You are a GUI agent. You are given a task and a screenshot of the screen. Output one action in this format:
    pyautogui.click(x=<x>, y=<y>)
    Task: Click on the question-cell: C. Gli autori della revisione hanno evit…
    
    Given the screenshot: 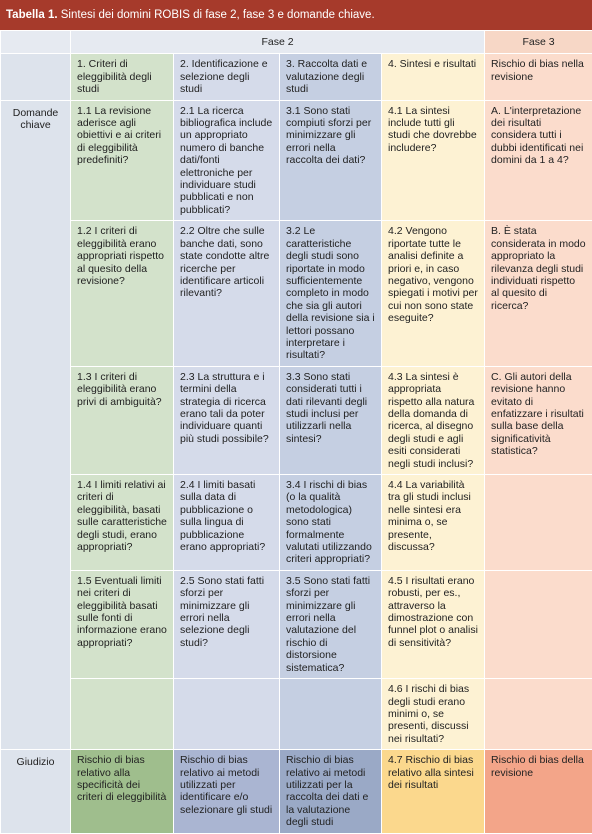 What is the action you would take?
    pyautogui.click(x=538, y=420)
    